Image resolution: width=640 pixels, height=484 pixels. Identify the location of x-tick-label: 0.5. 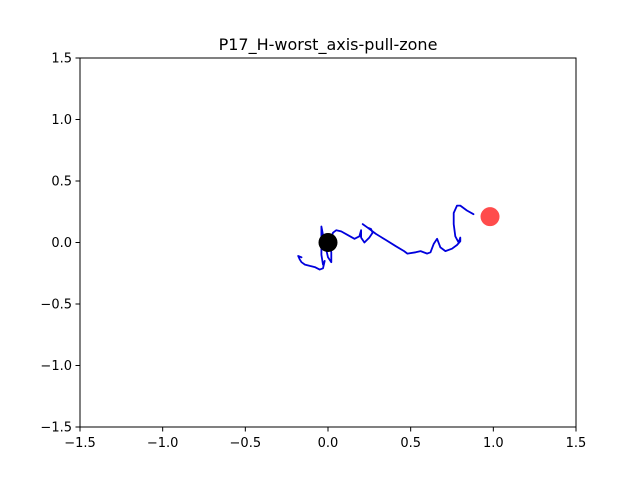
(410, 443).